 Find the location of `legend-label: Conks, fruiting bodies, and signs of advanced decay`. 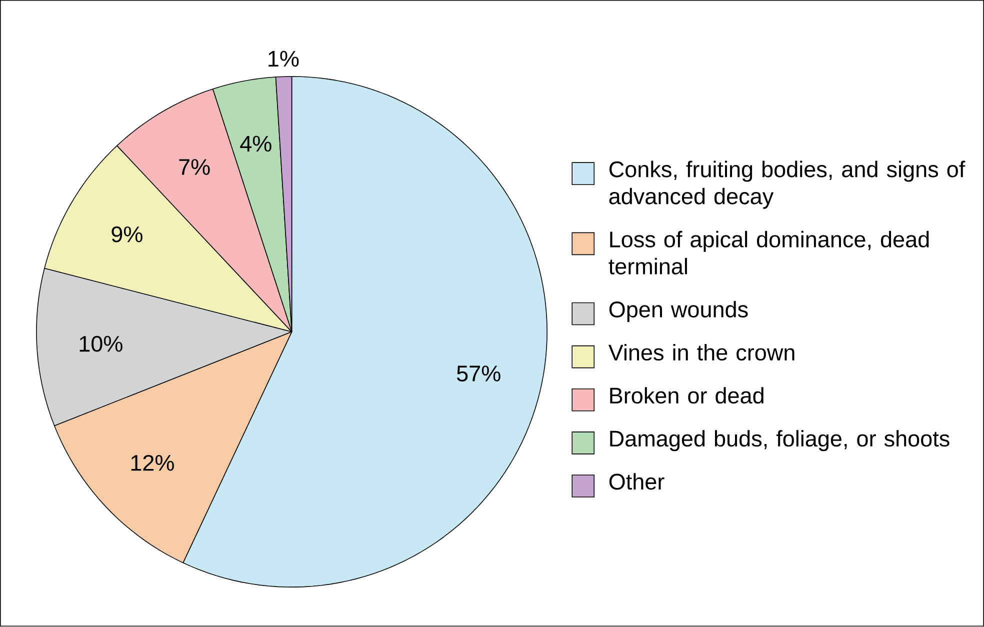

legend-label: Conks, fruiting bodies, and signs of advanced decay is located at coordinates (787, 185).